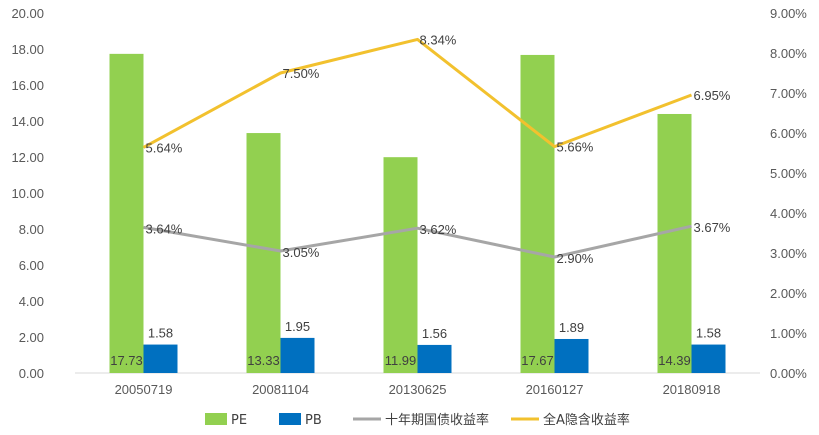  What do you see at coordinates (712, 95) in the screenshot?
I see `line-value-label: 6.95%` at bounding box center [712, 95].